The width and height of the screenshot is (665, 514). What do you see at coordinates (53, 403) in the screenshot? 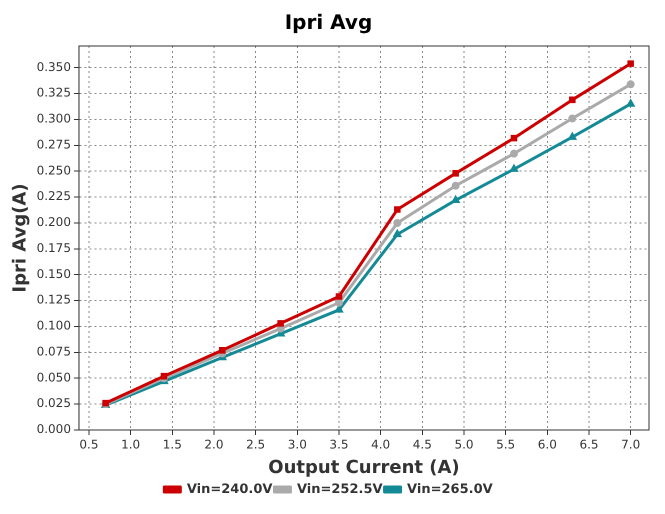
I see `y-tick-label: 0.025` at bounding box center [53, 403].